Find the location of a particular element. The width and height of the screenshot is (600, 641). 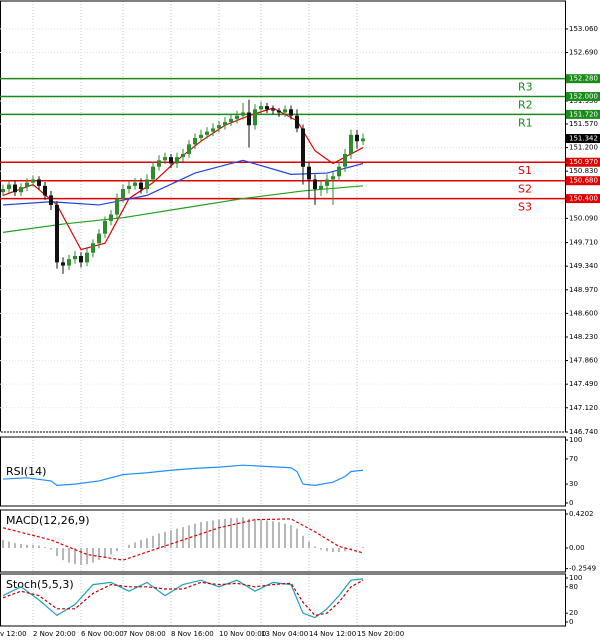

indicator-title: MACD(12,26,9) is located at coordinates (48, 520).